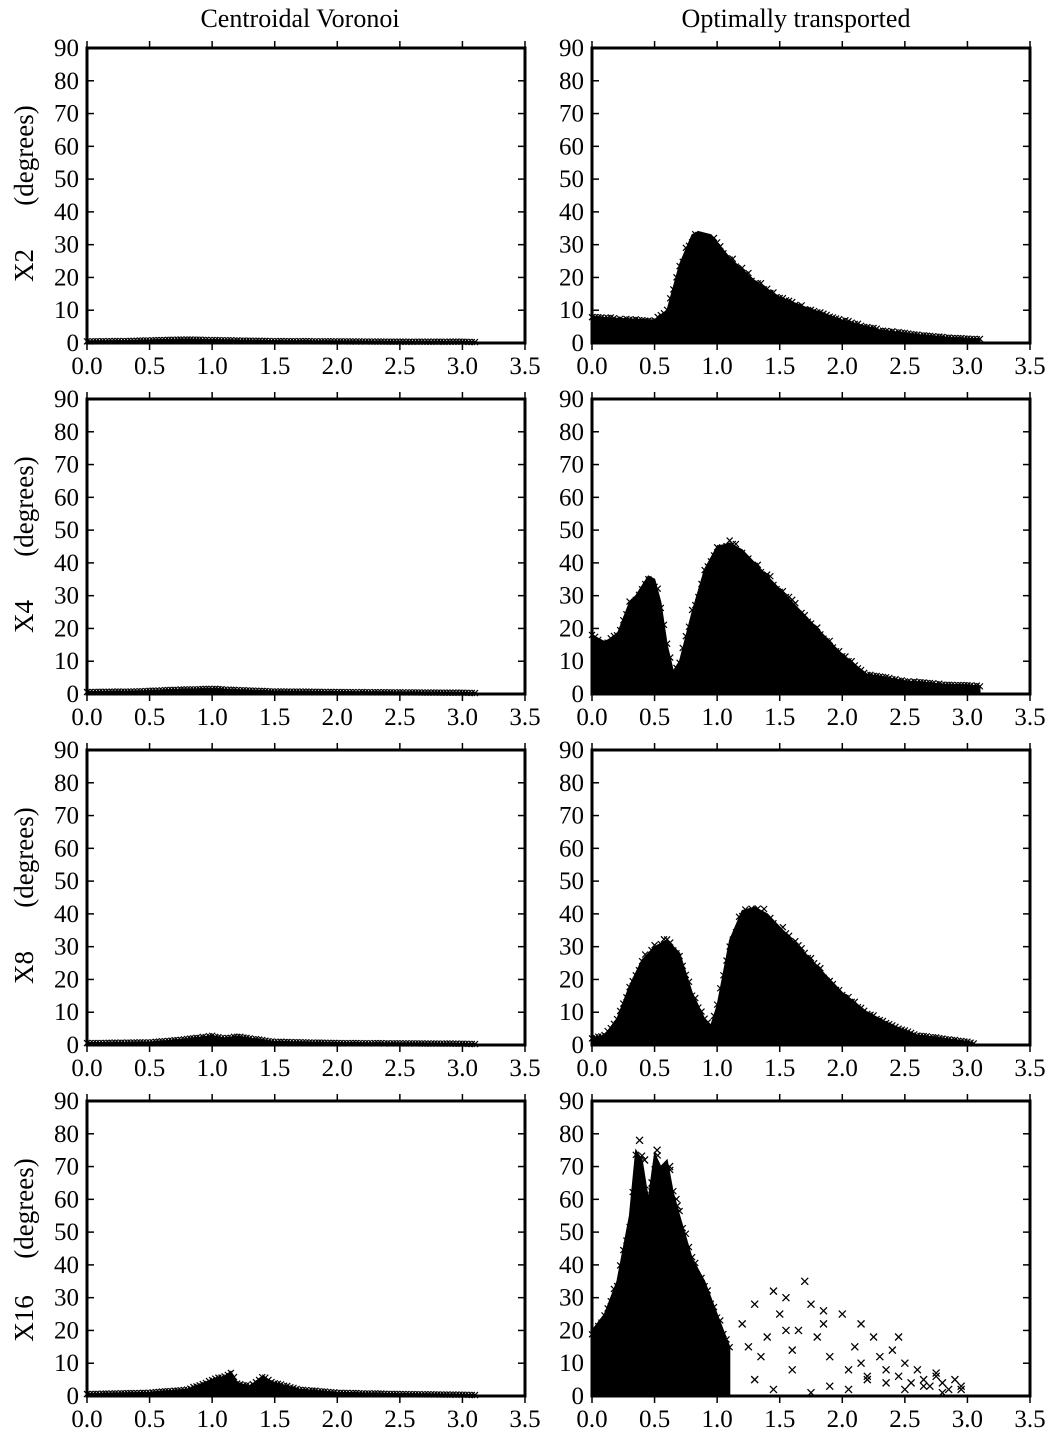  I want to click on x-tick-label: 1.5, so click(274, 717).